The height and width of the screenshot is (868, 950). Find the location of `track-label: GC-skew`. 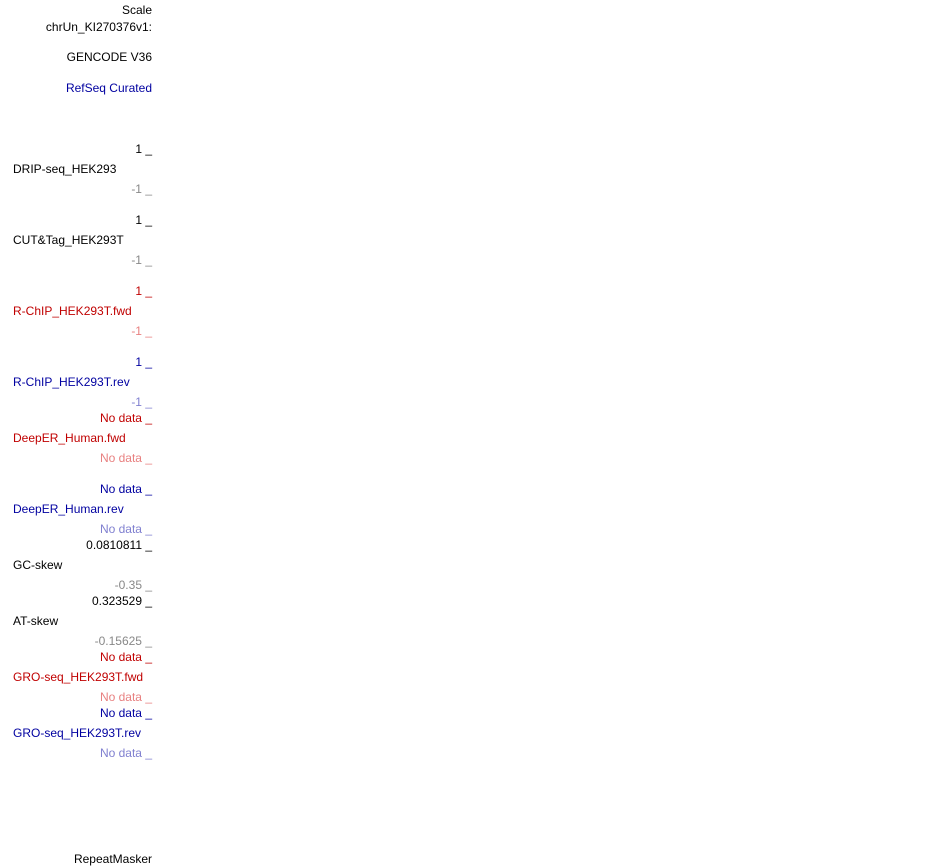

track-label: GC-skew is located at coordinates (38, 565).